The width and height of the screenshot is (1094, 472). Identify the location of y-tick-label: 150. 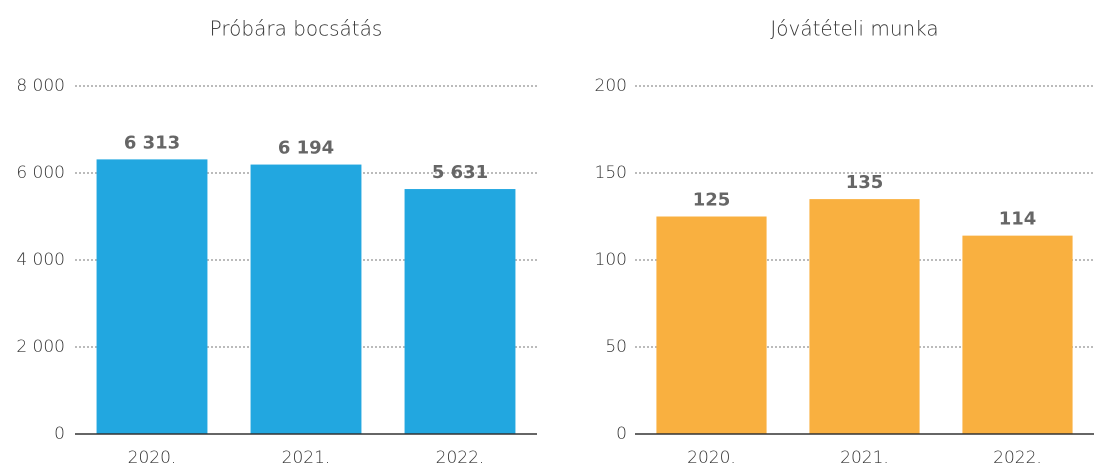
(611, 173).